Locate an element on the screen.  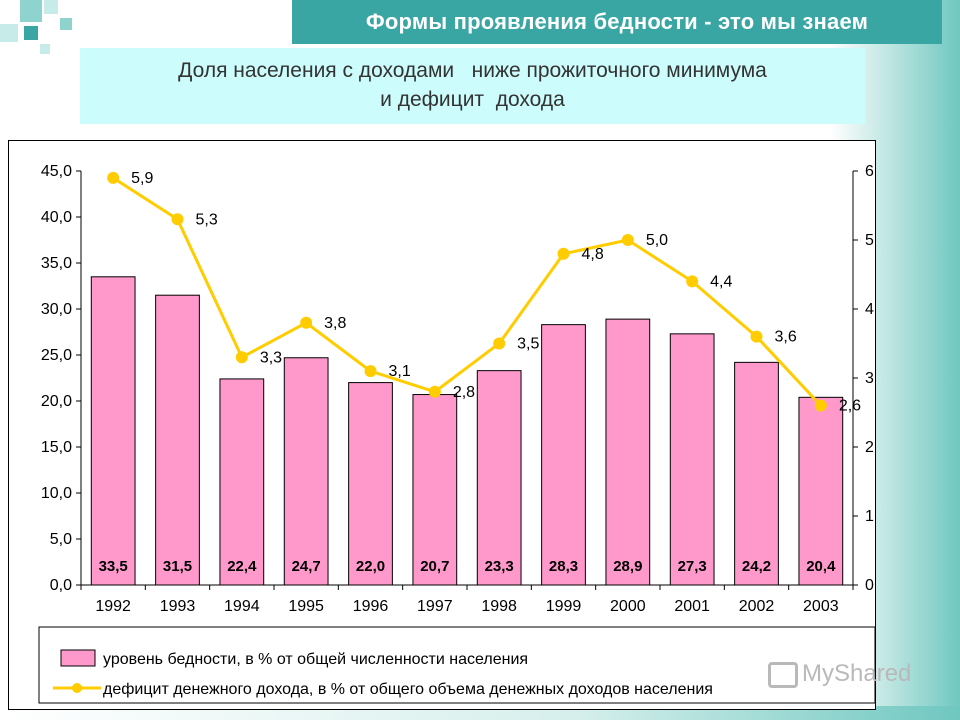
bar-value-label: 23,3 is located at coordinates (499, 566).